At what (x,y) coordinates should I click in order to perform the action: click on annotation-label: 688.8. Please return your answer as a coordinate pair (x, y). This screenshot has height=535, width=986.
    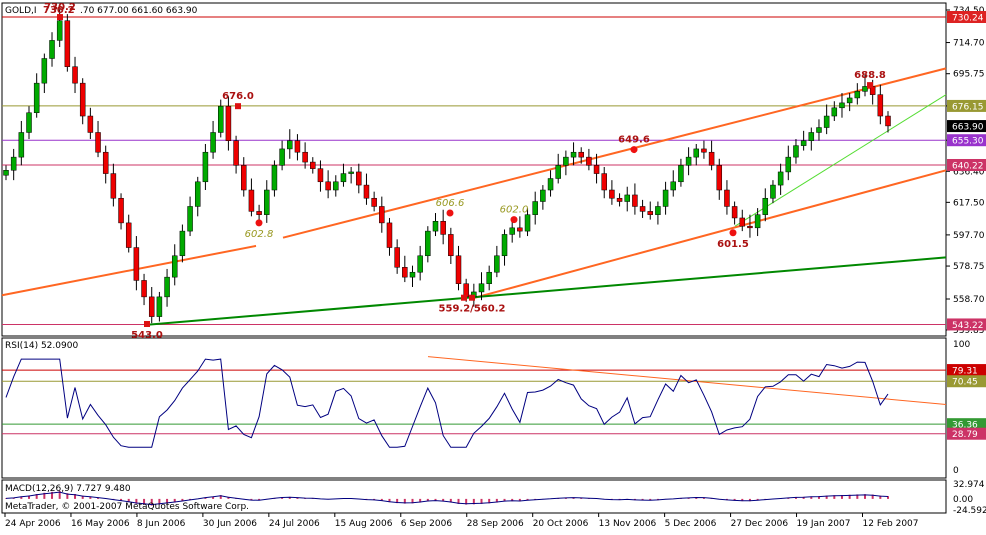
    Looking at the image, I should click on (870, 75).